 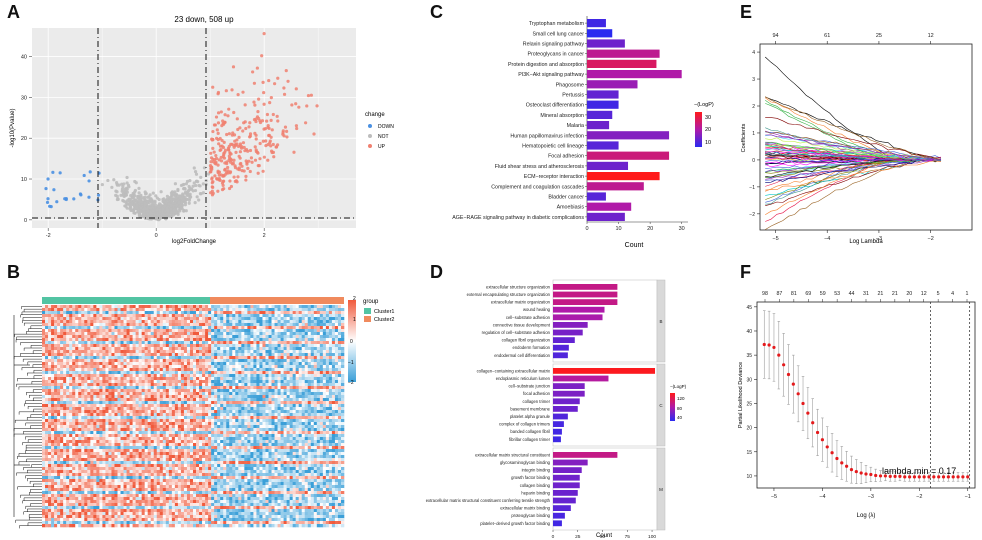 I want to click on panel-label-b: B, so click(x=13, y=272).